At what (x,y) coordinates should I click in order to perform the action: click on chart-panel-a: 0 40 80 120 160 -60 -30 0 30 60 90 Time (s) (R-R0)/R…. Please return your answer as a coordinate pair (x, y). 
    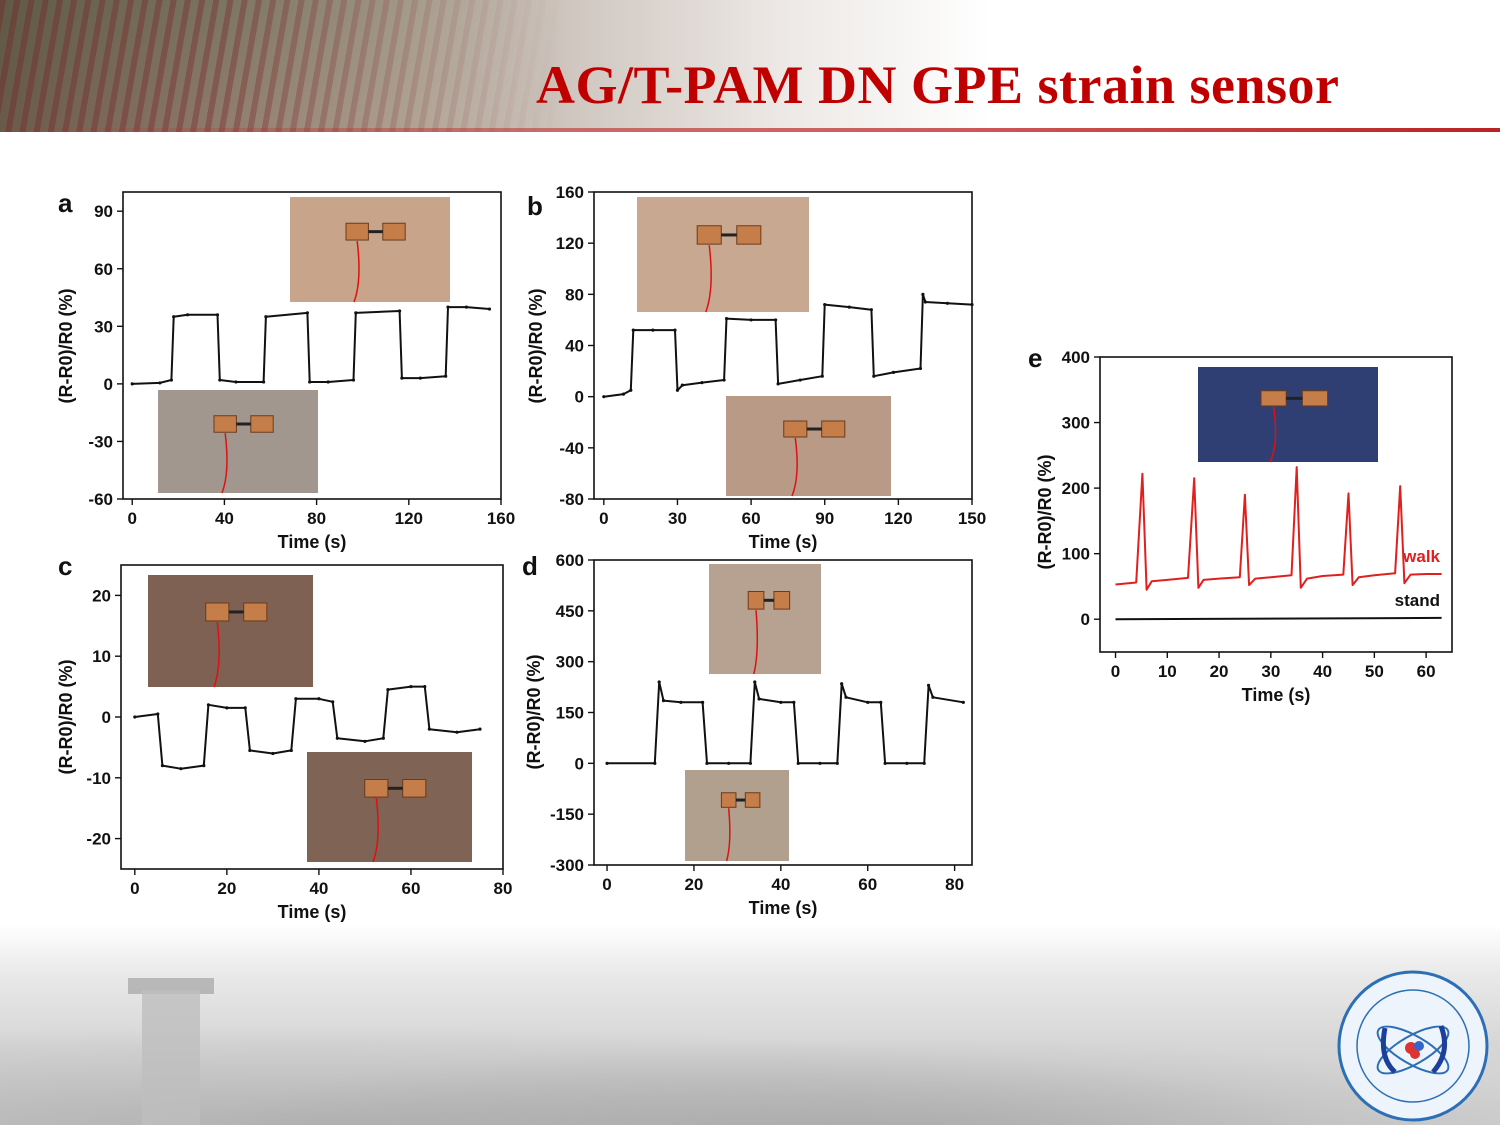
    Looking at the image, I should click on (285, 370).